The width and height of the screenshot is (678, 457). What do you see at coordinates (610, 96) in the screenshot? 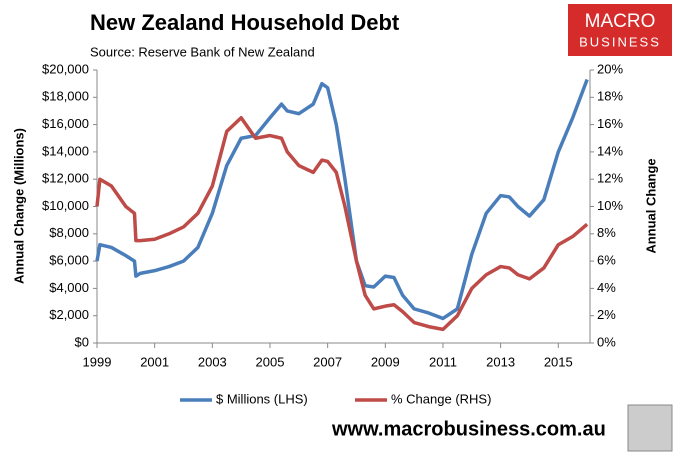
I see `y2-tick-label: 18%` at bounding box center [610, 96].